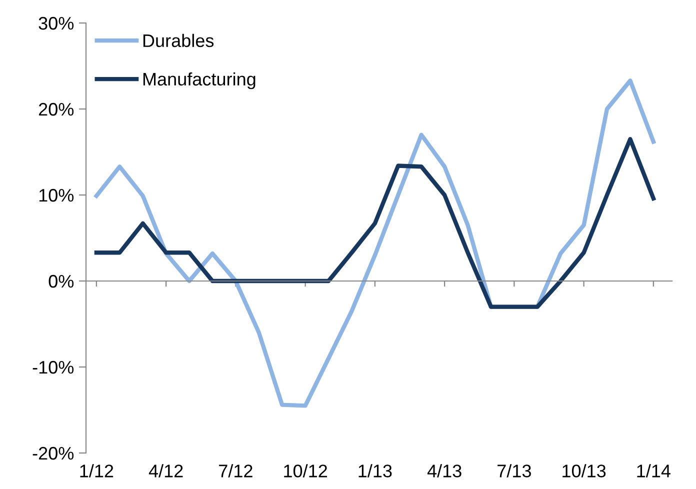  I want to click on x-tick-label: 7/13, so click(514, 471).